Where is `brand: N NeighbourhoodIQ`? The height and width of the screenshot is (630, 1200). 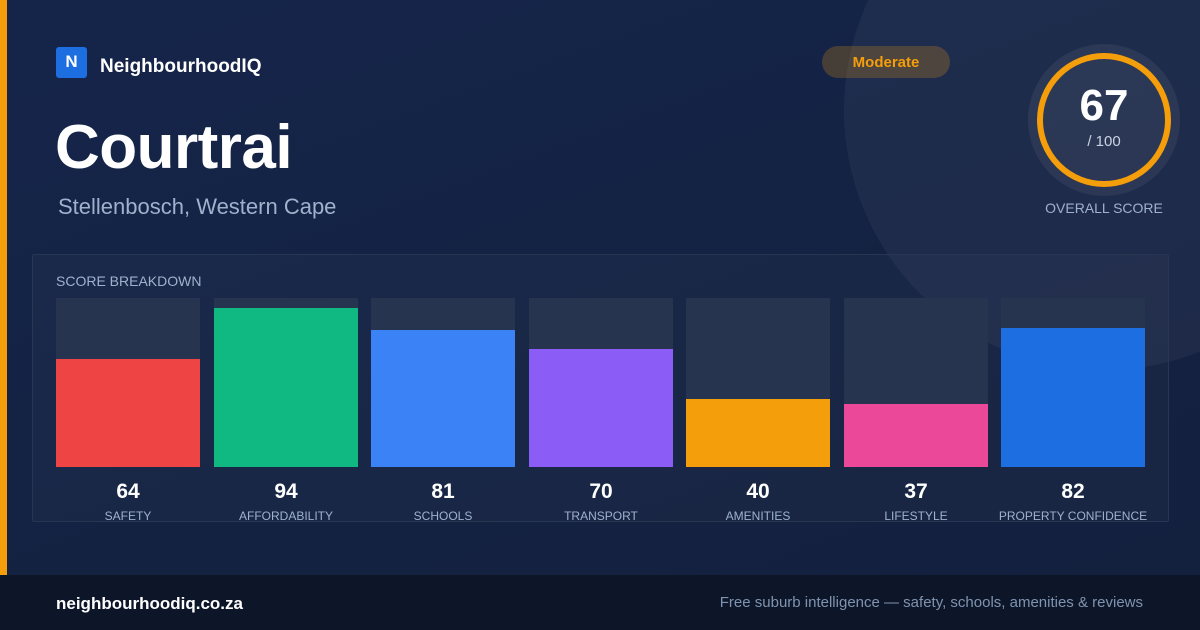 brand: N NeighbourhoodIQ is located at coordinates (158, 62).